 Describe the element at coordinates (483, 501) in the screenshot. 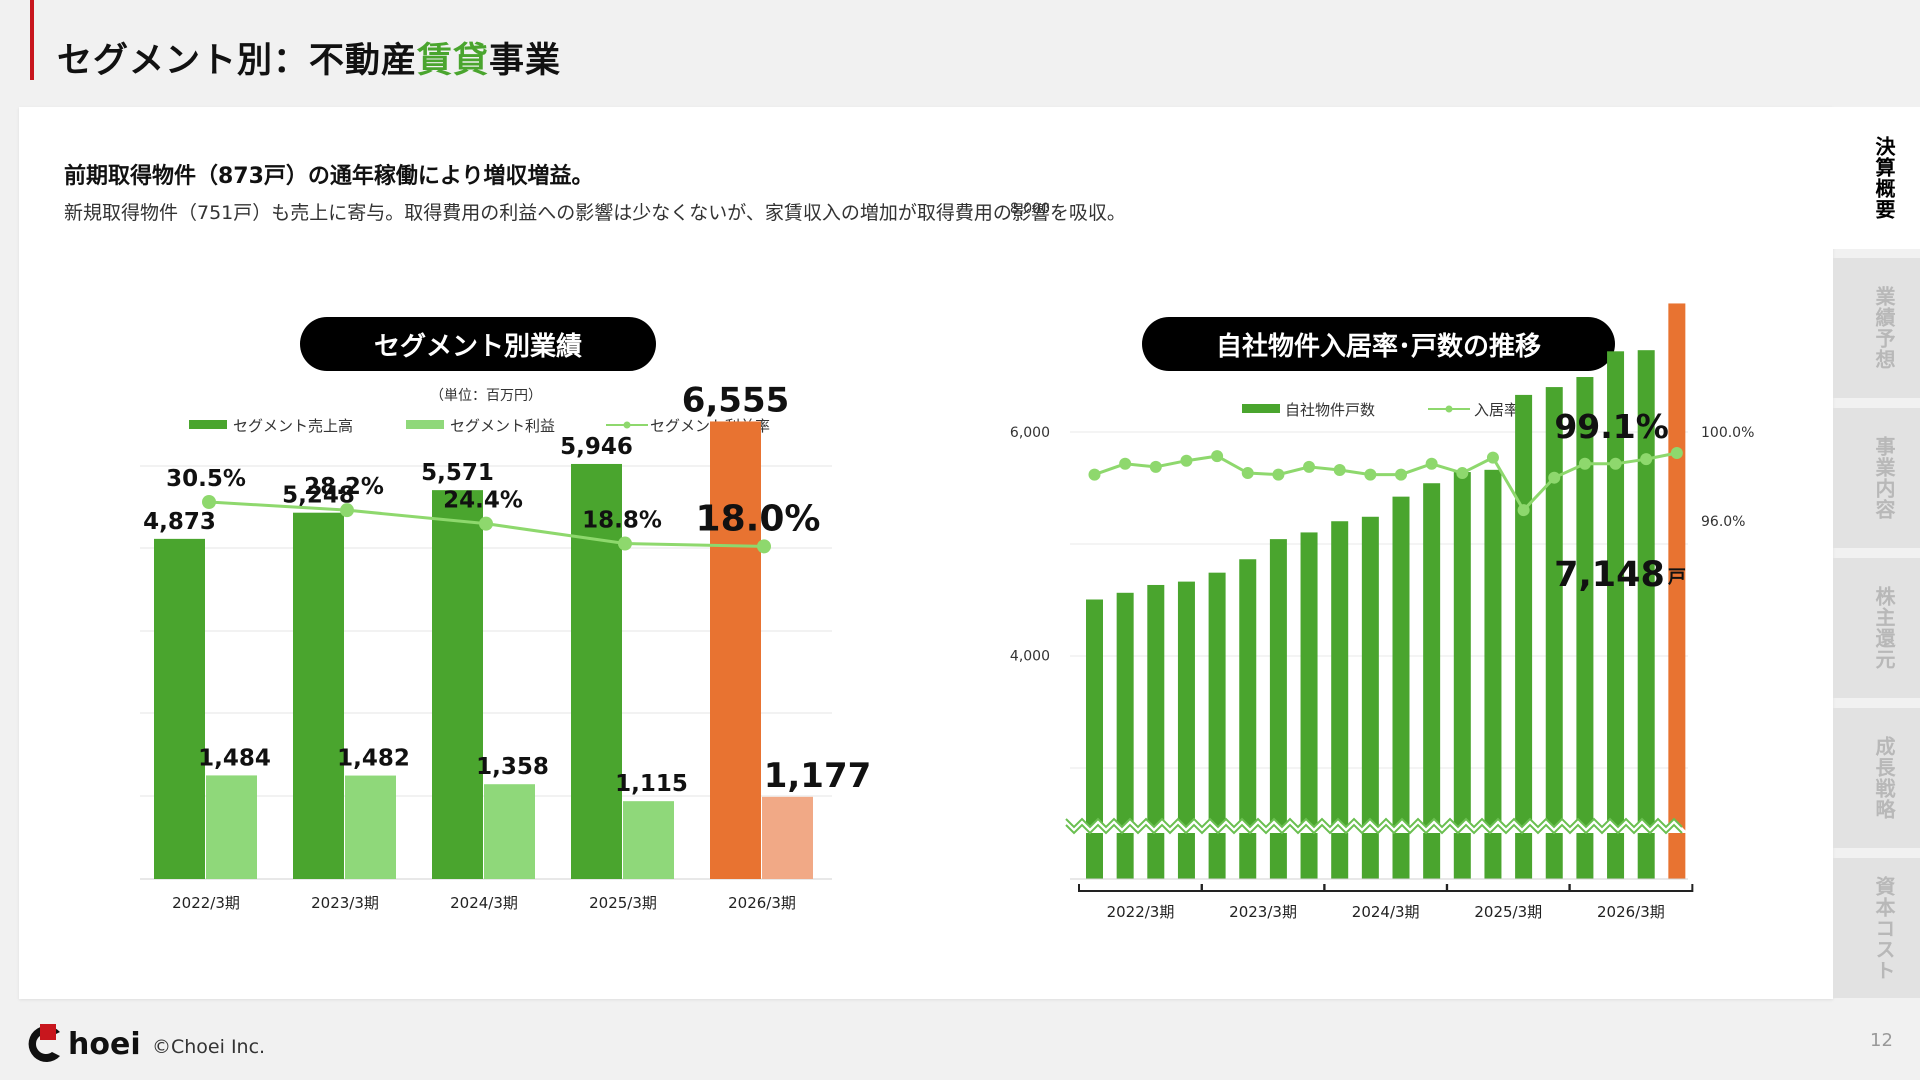

I see `margin-label: 24.4%` at that location.